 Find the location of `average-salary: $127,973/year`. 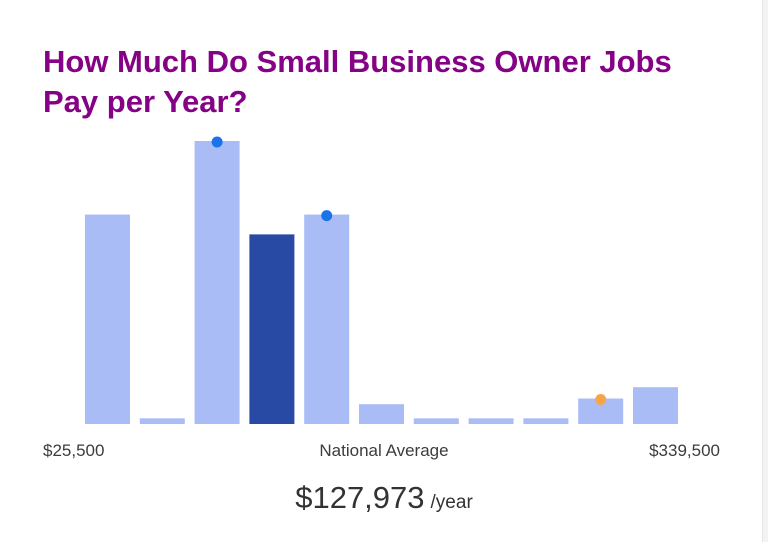

average-salary: $127,973/year is located at coordinates (384, 498).